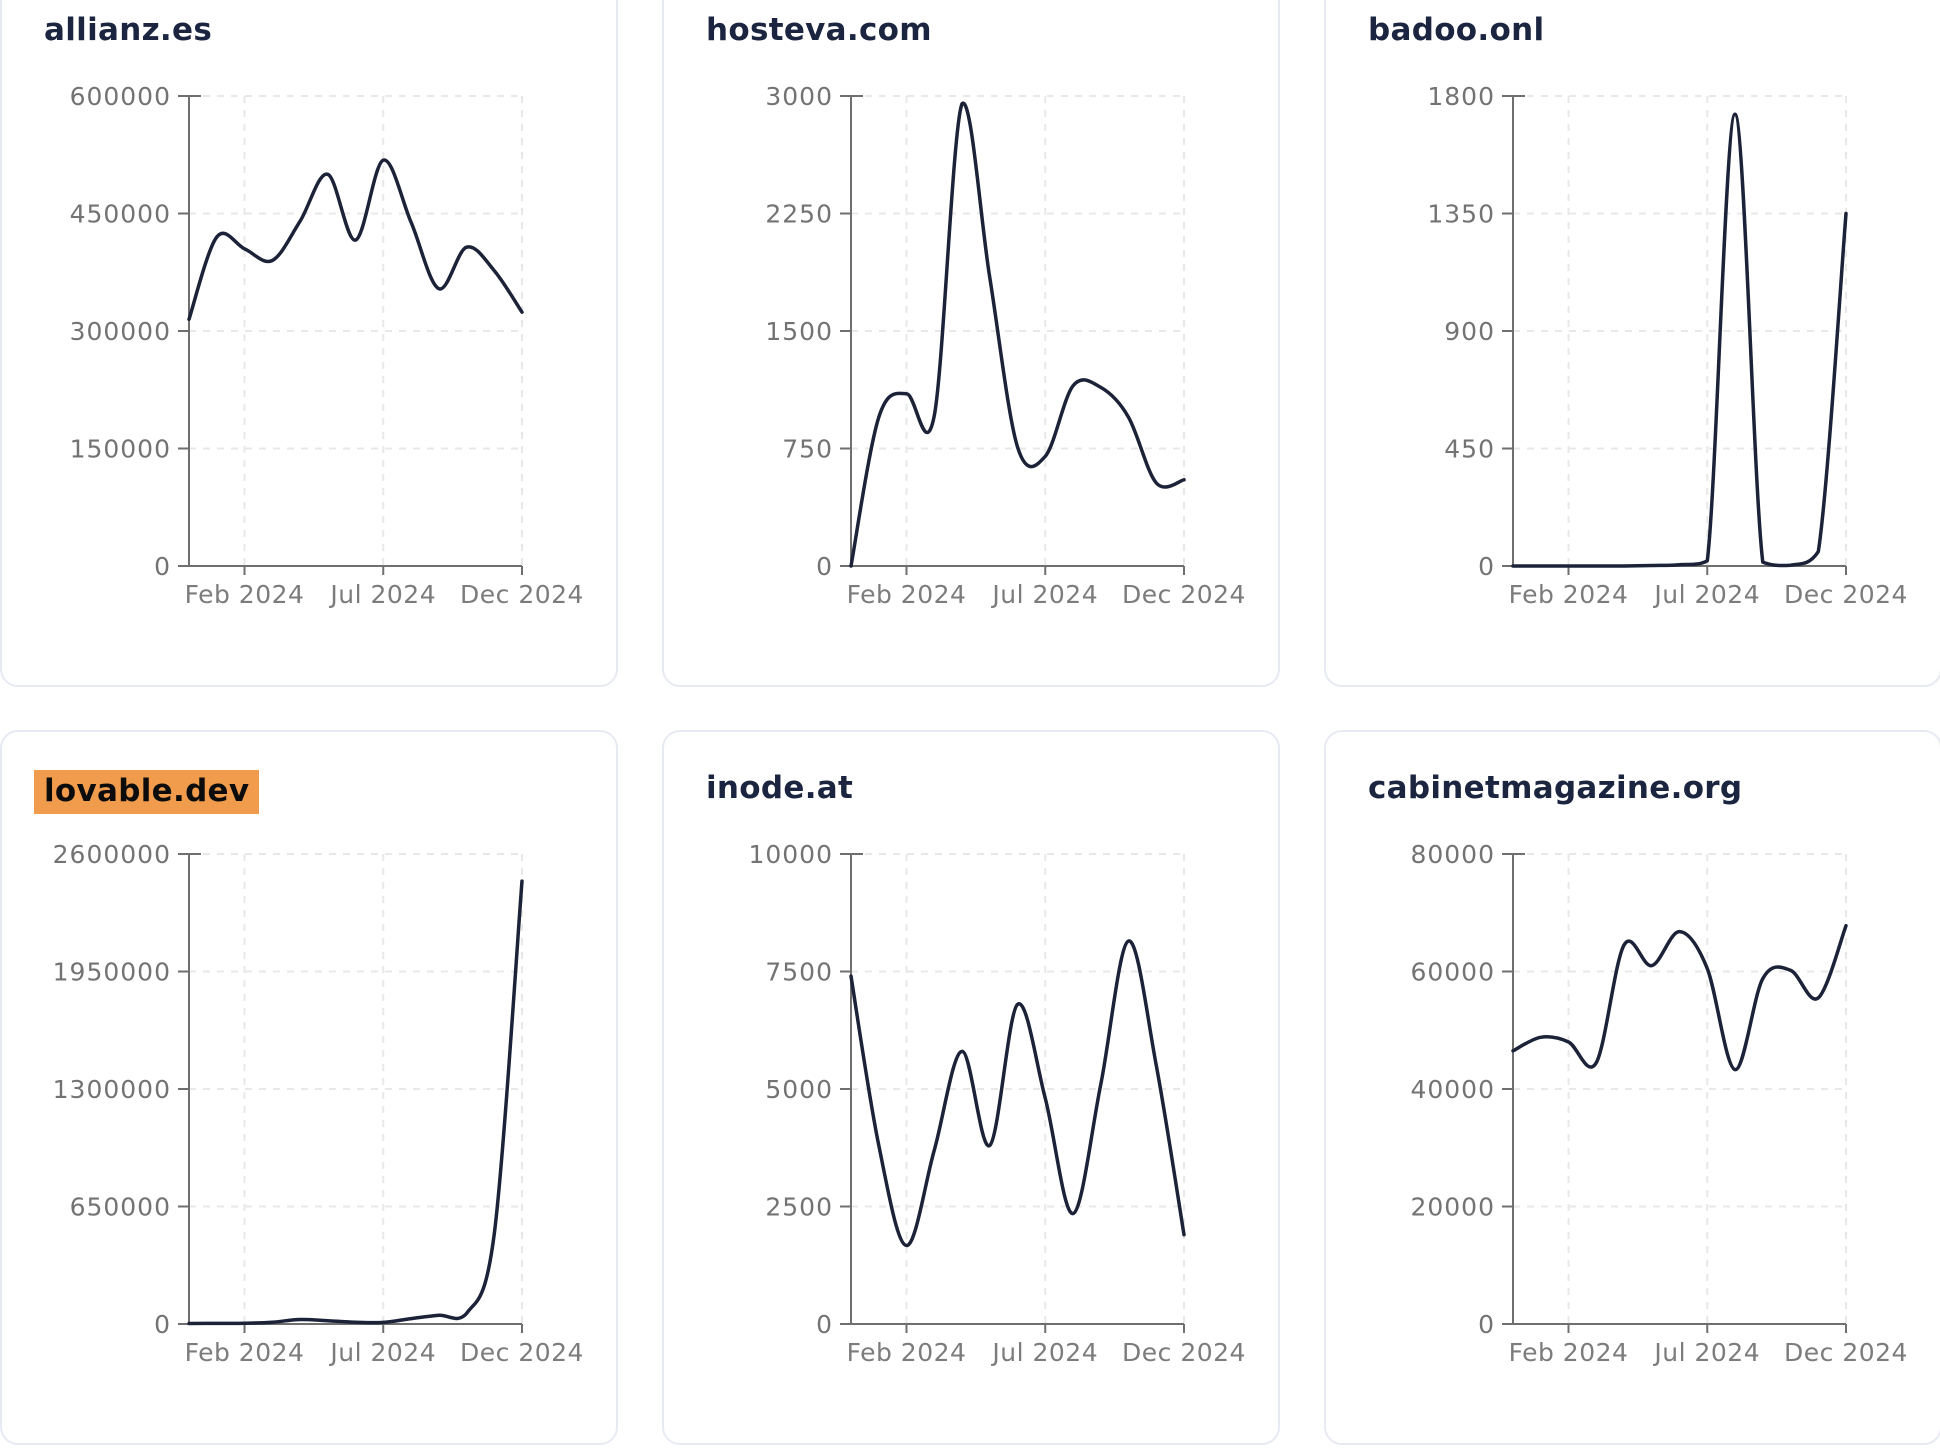 The width and height of the screenshot is (1940, 1452). Describe the element at coordinates (1461, 96) in the screenshot. I see `y-tick-label: 1800` at that location.